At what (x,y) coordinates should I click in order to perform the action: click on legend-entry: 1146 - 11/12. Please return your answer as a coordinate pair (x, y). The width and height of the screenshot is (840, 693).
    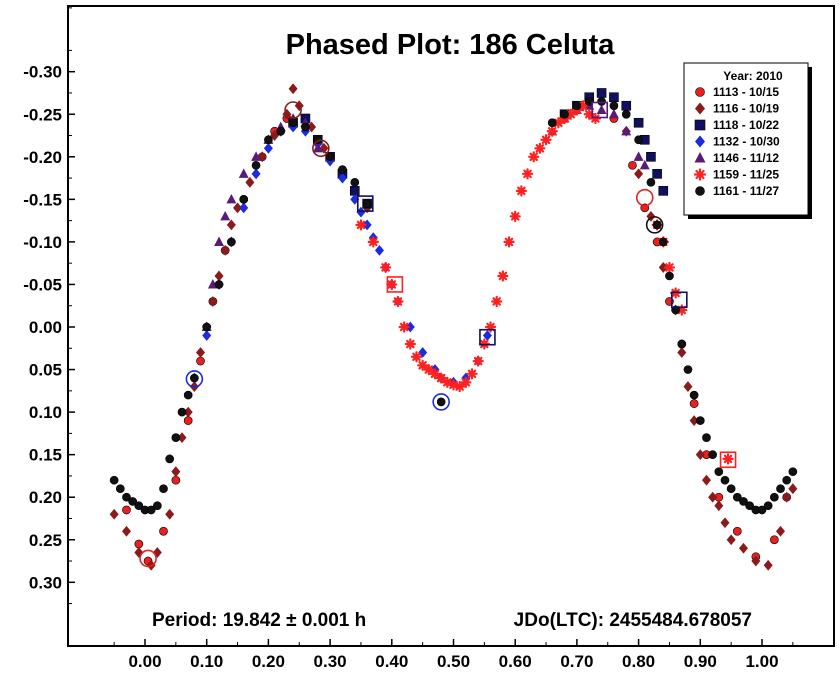
    Looking at the image, I should click on (736, 158).